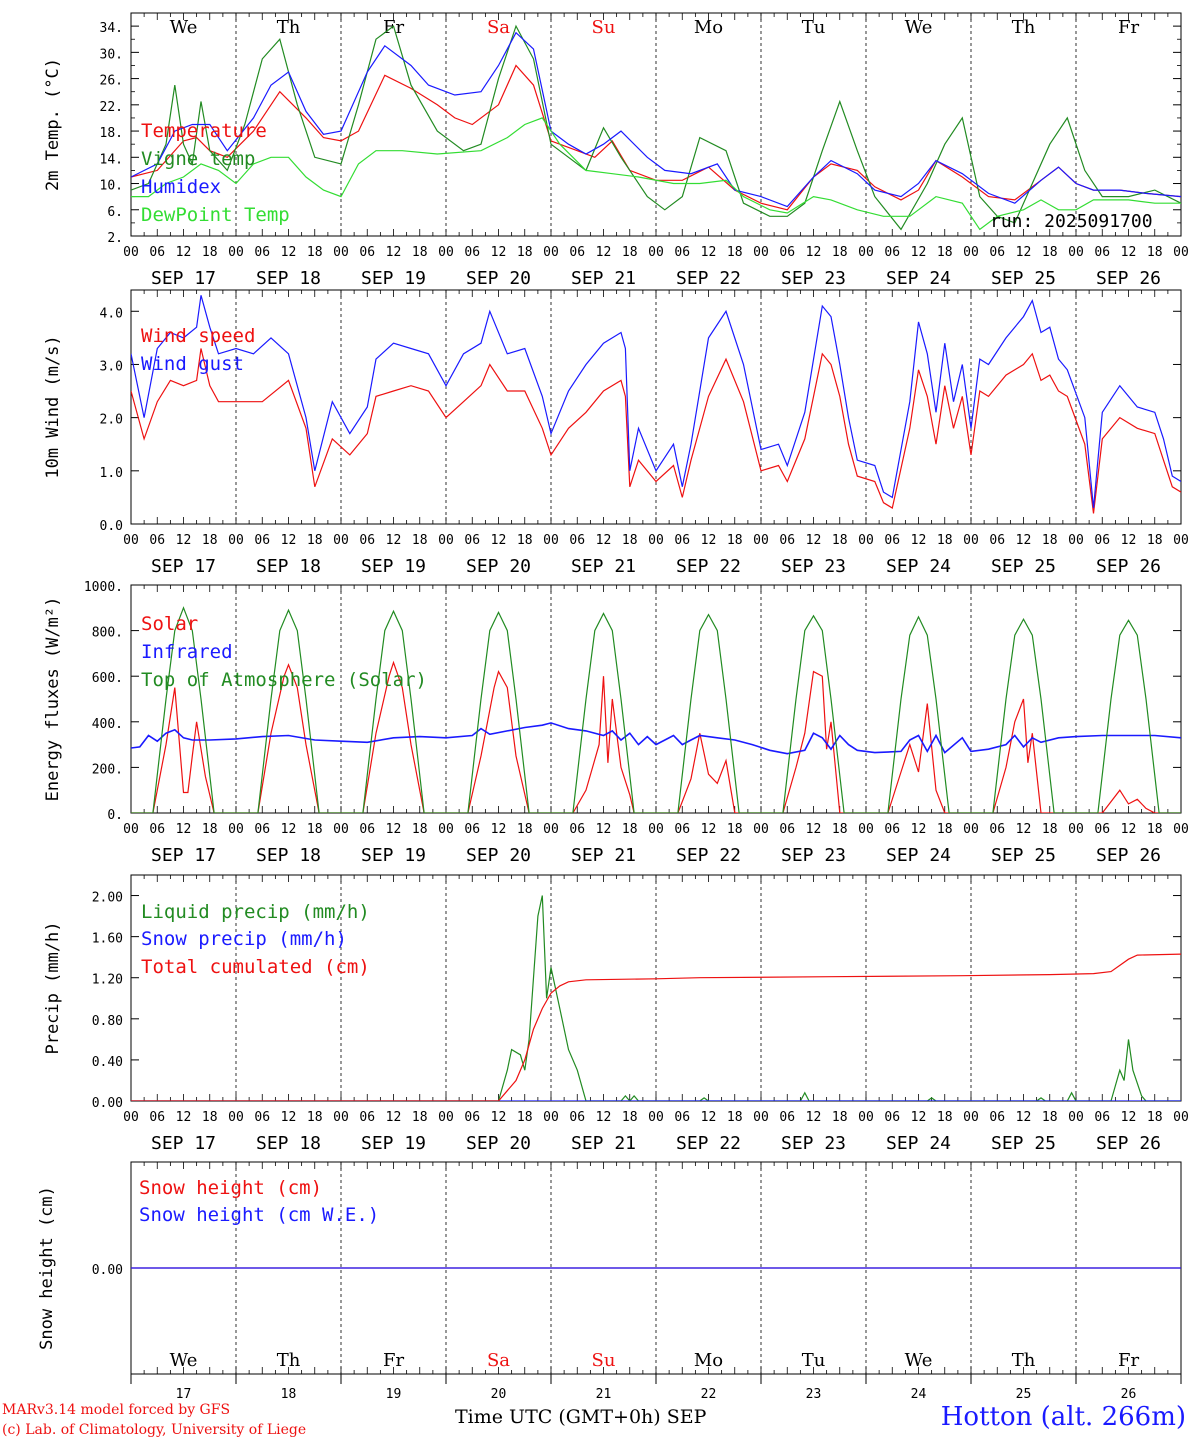  What do you see at coordinates (198, 336) in the screenshot?
I see `legend-entry: Wind speed` at bounding box center [198, 336].